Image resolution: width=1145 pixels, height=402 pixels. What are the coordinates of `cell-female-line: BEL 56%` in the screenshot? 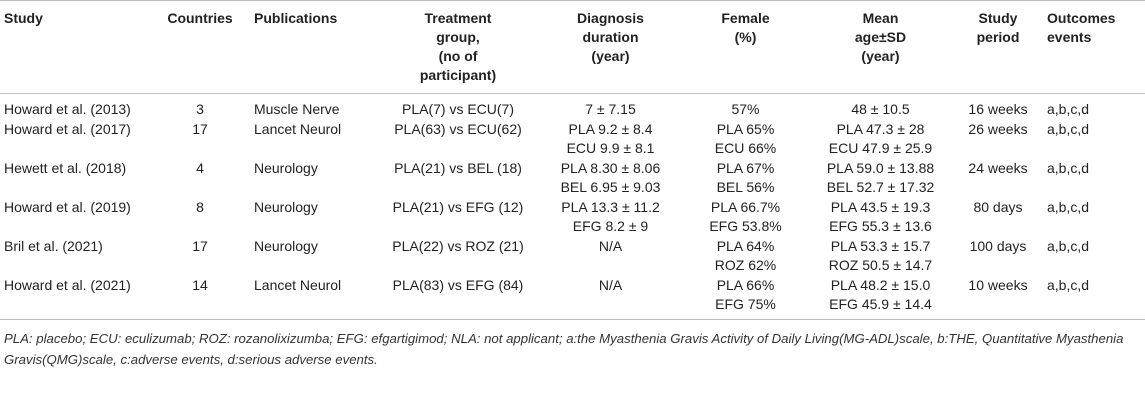 It's located at (745, 187).